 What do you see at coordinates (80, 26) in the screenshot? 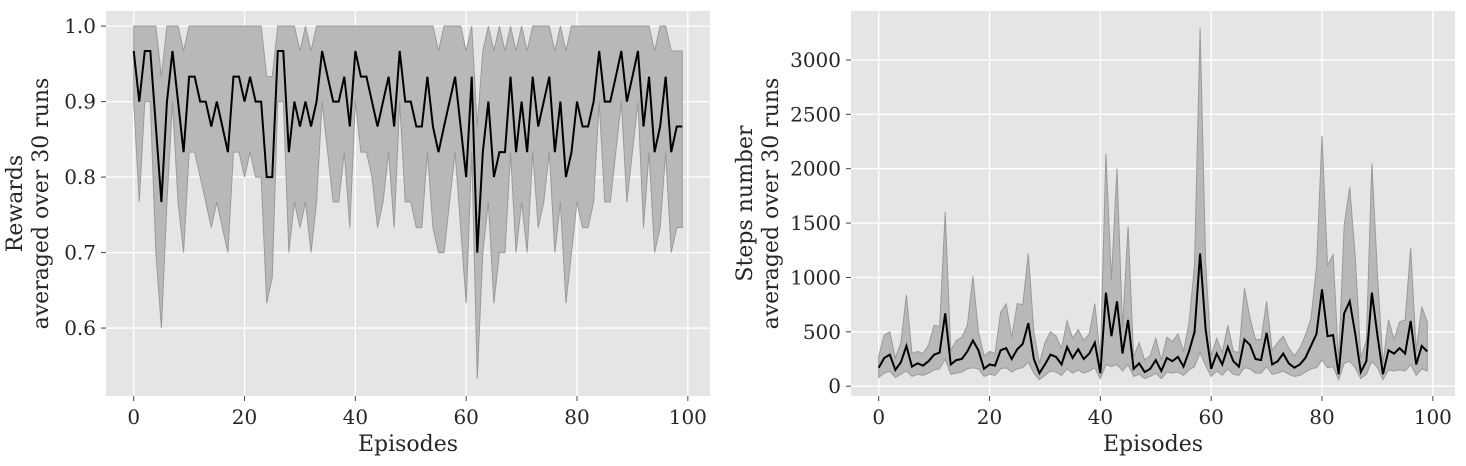
I see `y-tick-label: 1.0` at bounding box center [80, 26].